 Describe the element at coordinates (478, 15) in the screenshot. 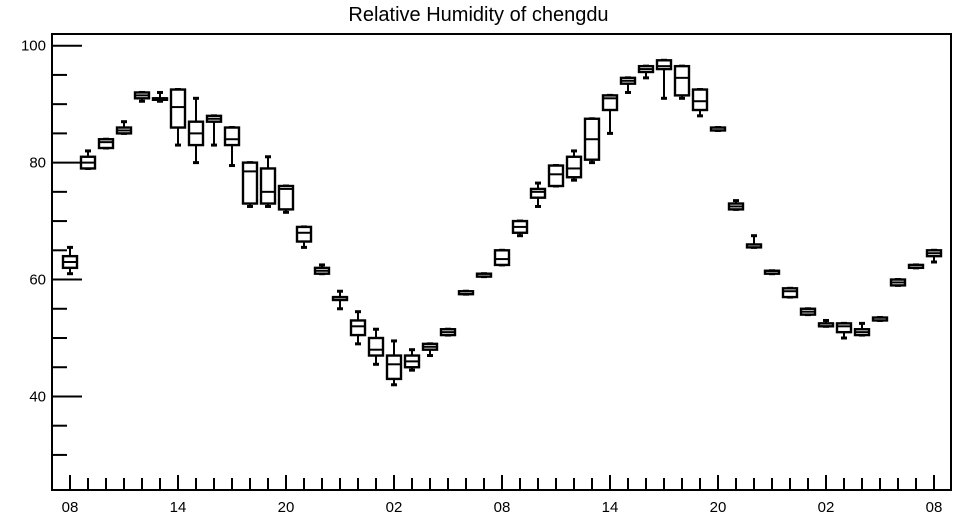

I see `chart-title: Relative Humidity of chengdu` at that location.